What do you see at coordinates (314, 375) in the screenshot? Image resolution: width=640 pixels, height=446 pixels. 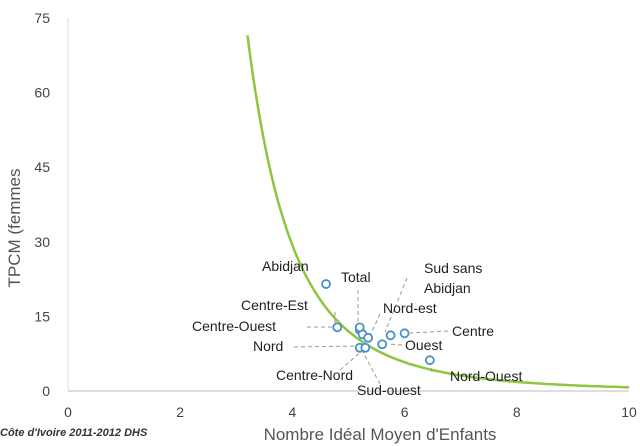 I see `point-label: Centre-Nord` at bounding box center [314, 375].